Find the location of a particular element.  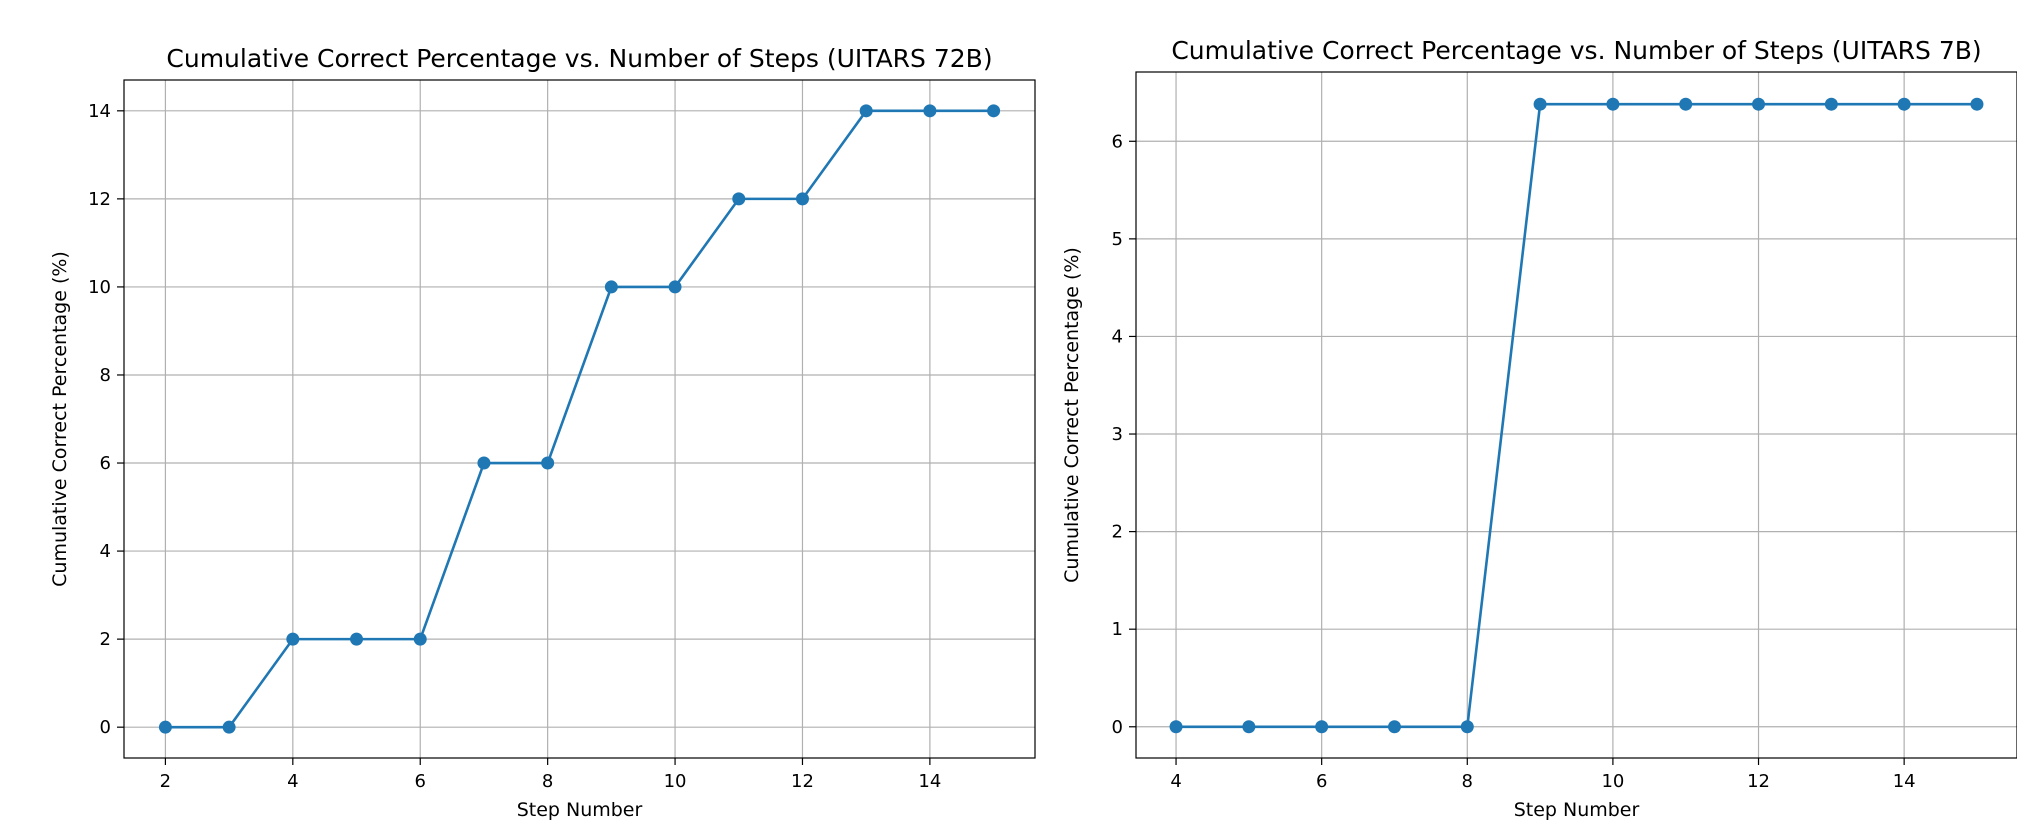

y-tick-label: 10 is located at coordinates (99, 287).